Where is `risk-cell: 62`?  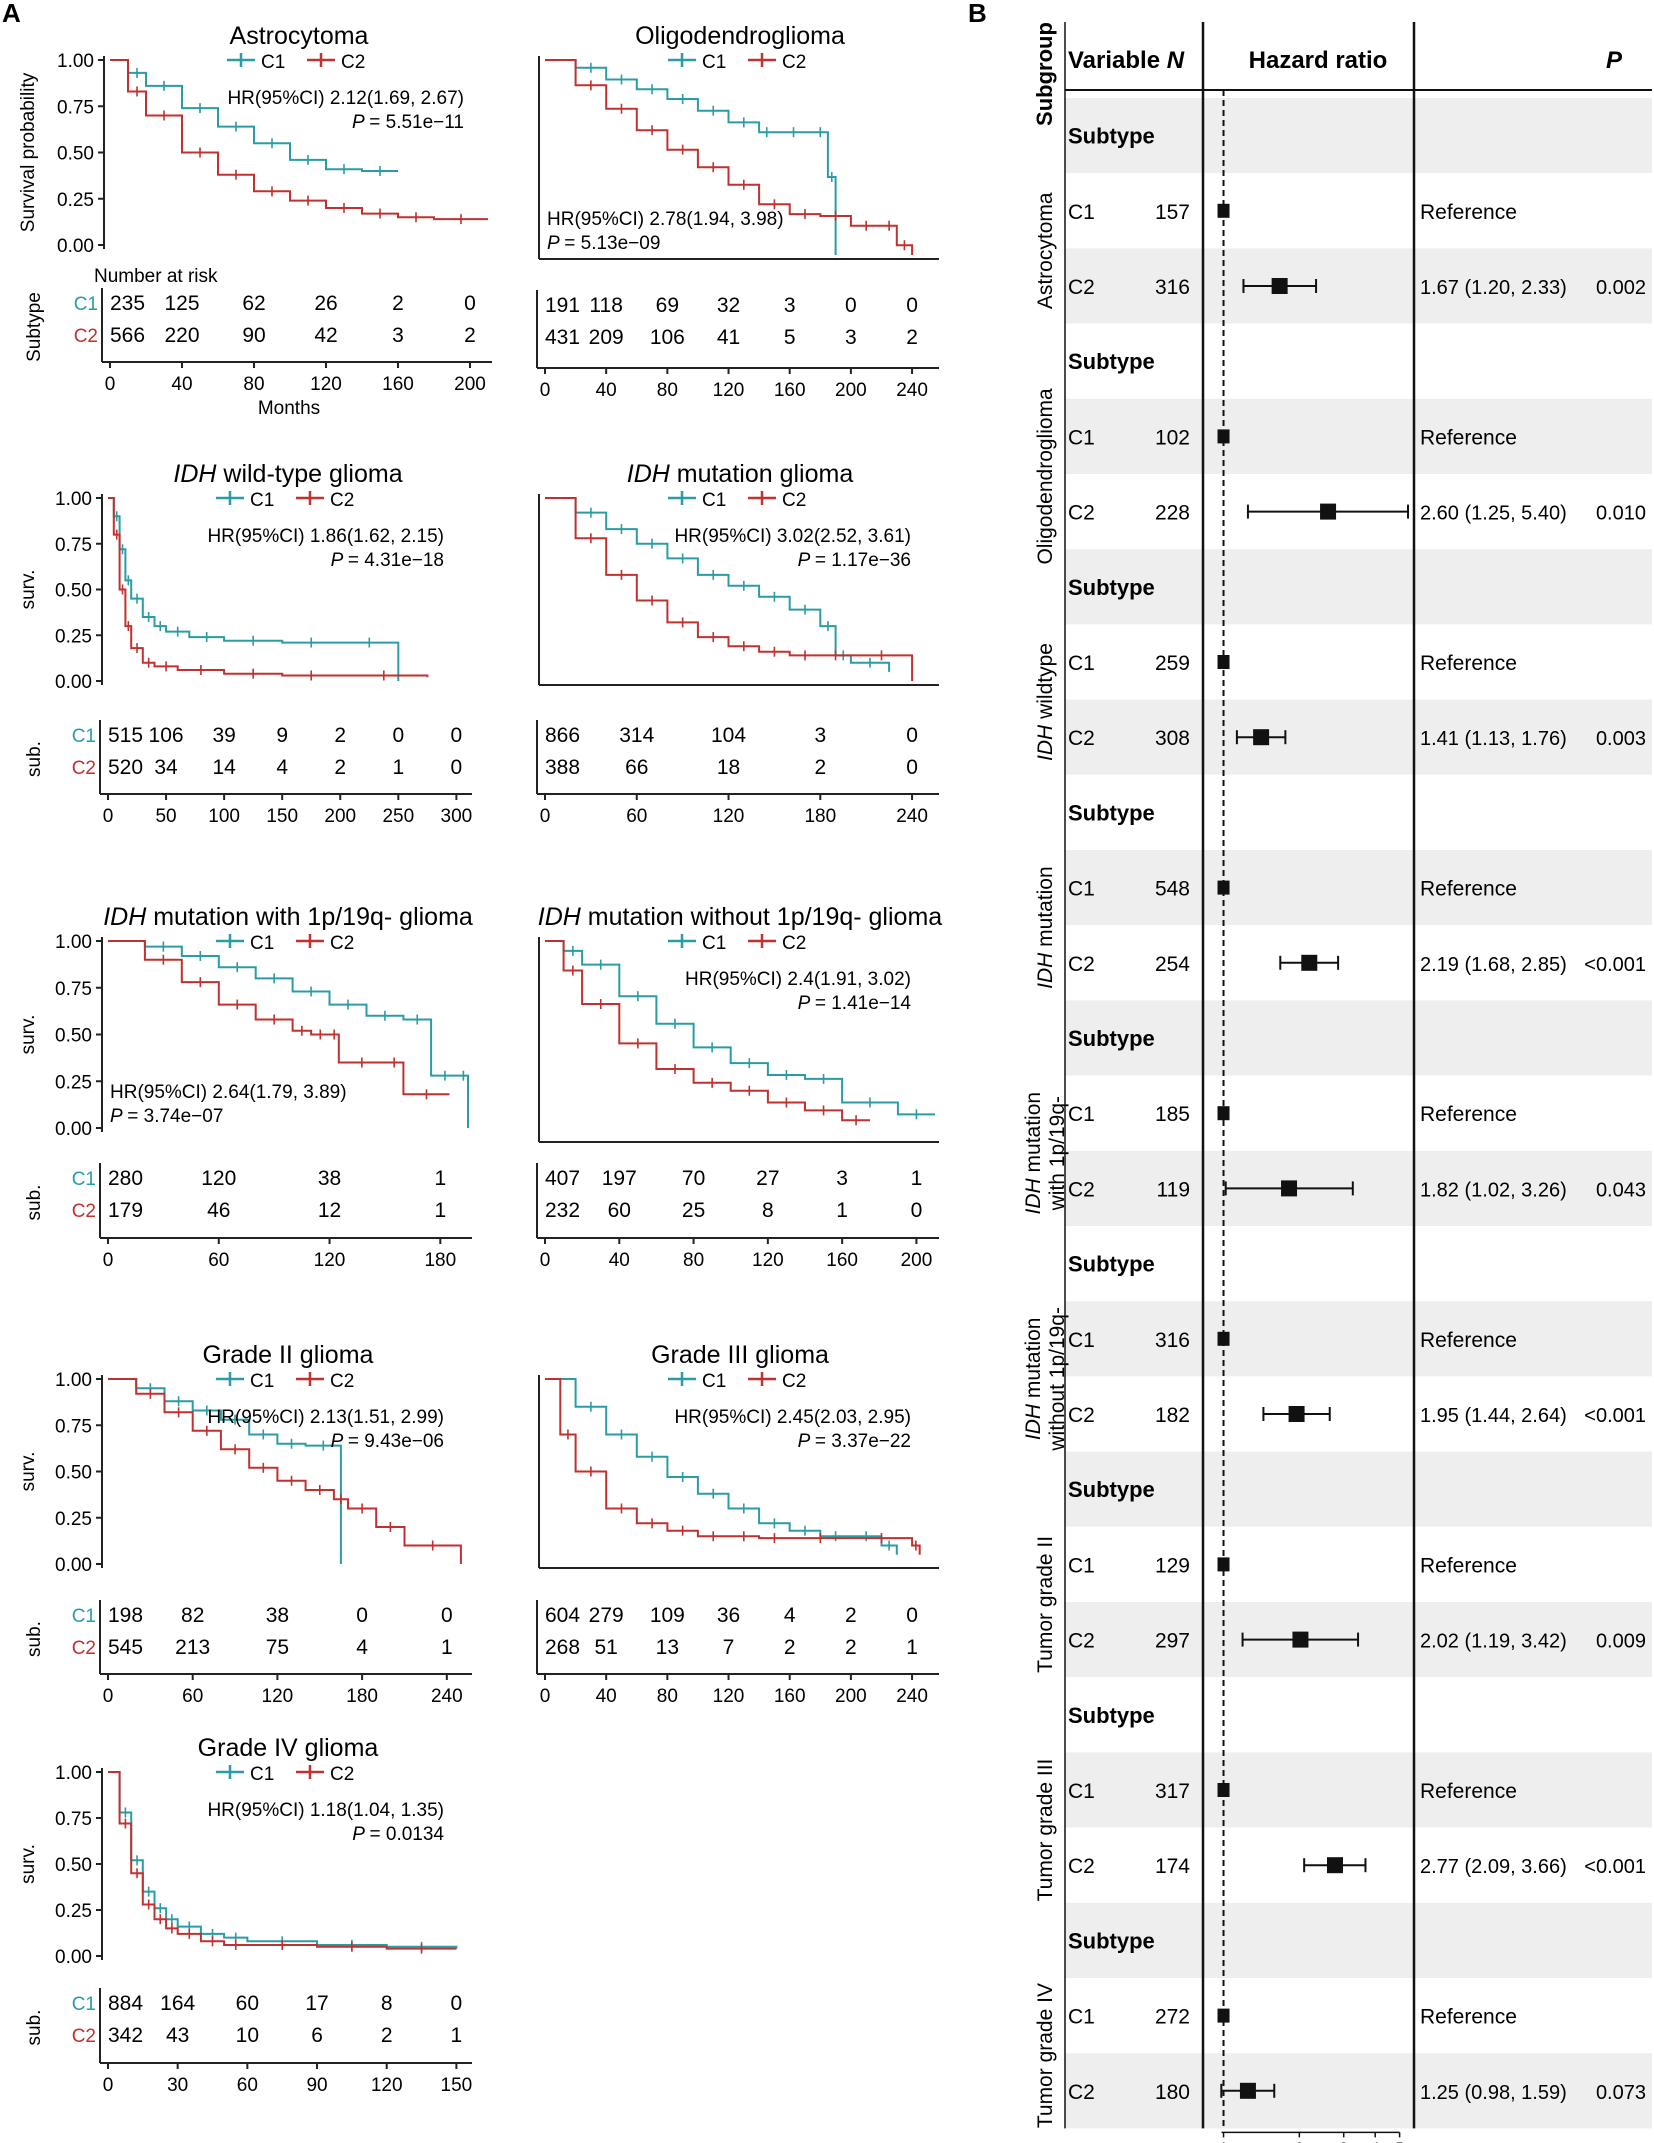 risk-cell: 62 is located at coordinates (253, 303).